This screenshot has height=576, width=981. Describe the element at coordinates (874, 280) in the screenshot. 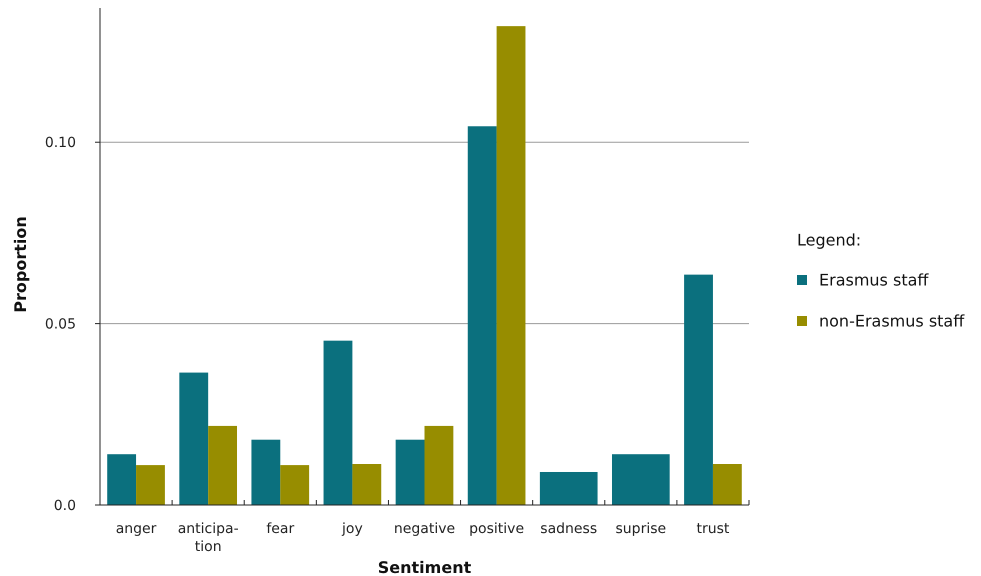

I see `legend-label: Erasmus staff` at that location.